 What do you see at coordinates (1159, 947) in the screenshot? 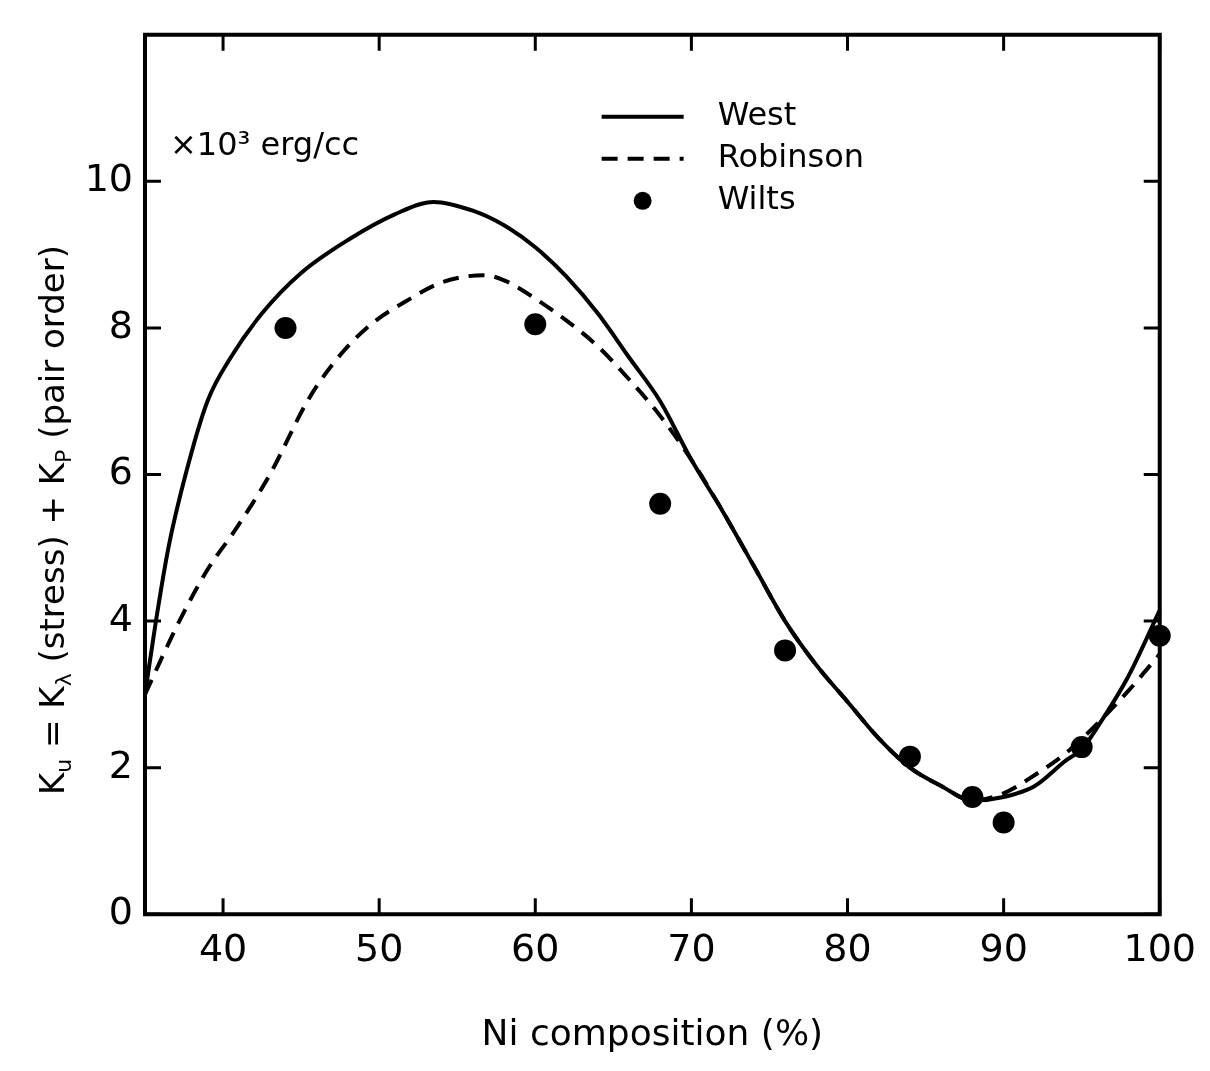
I see `x-tick-label: 100` at bounding box center [1159, 947].